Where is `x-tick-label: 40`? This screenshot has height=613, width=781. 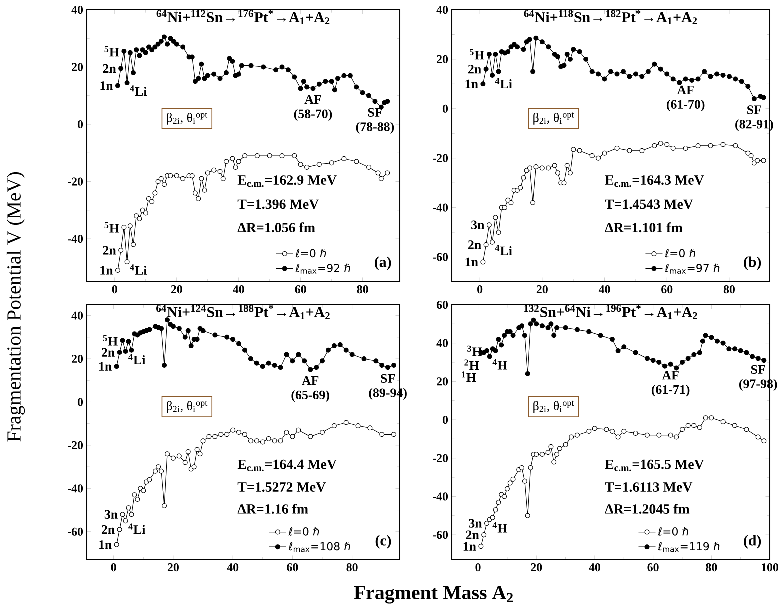
x-tick-label: 40 is located at coordinates (238, 290).